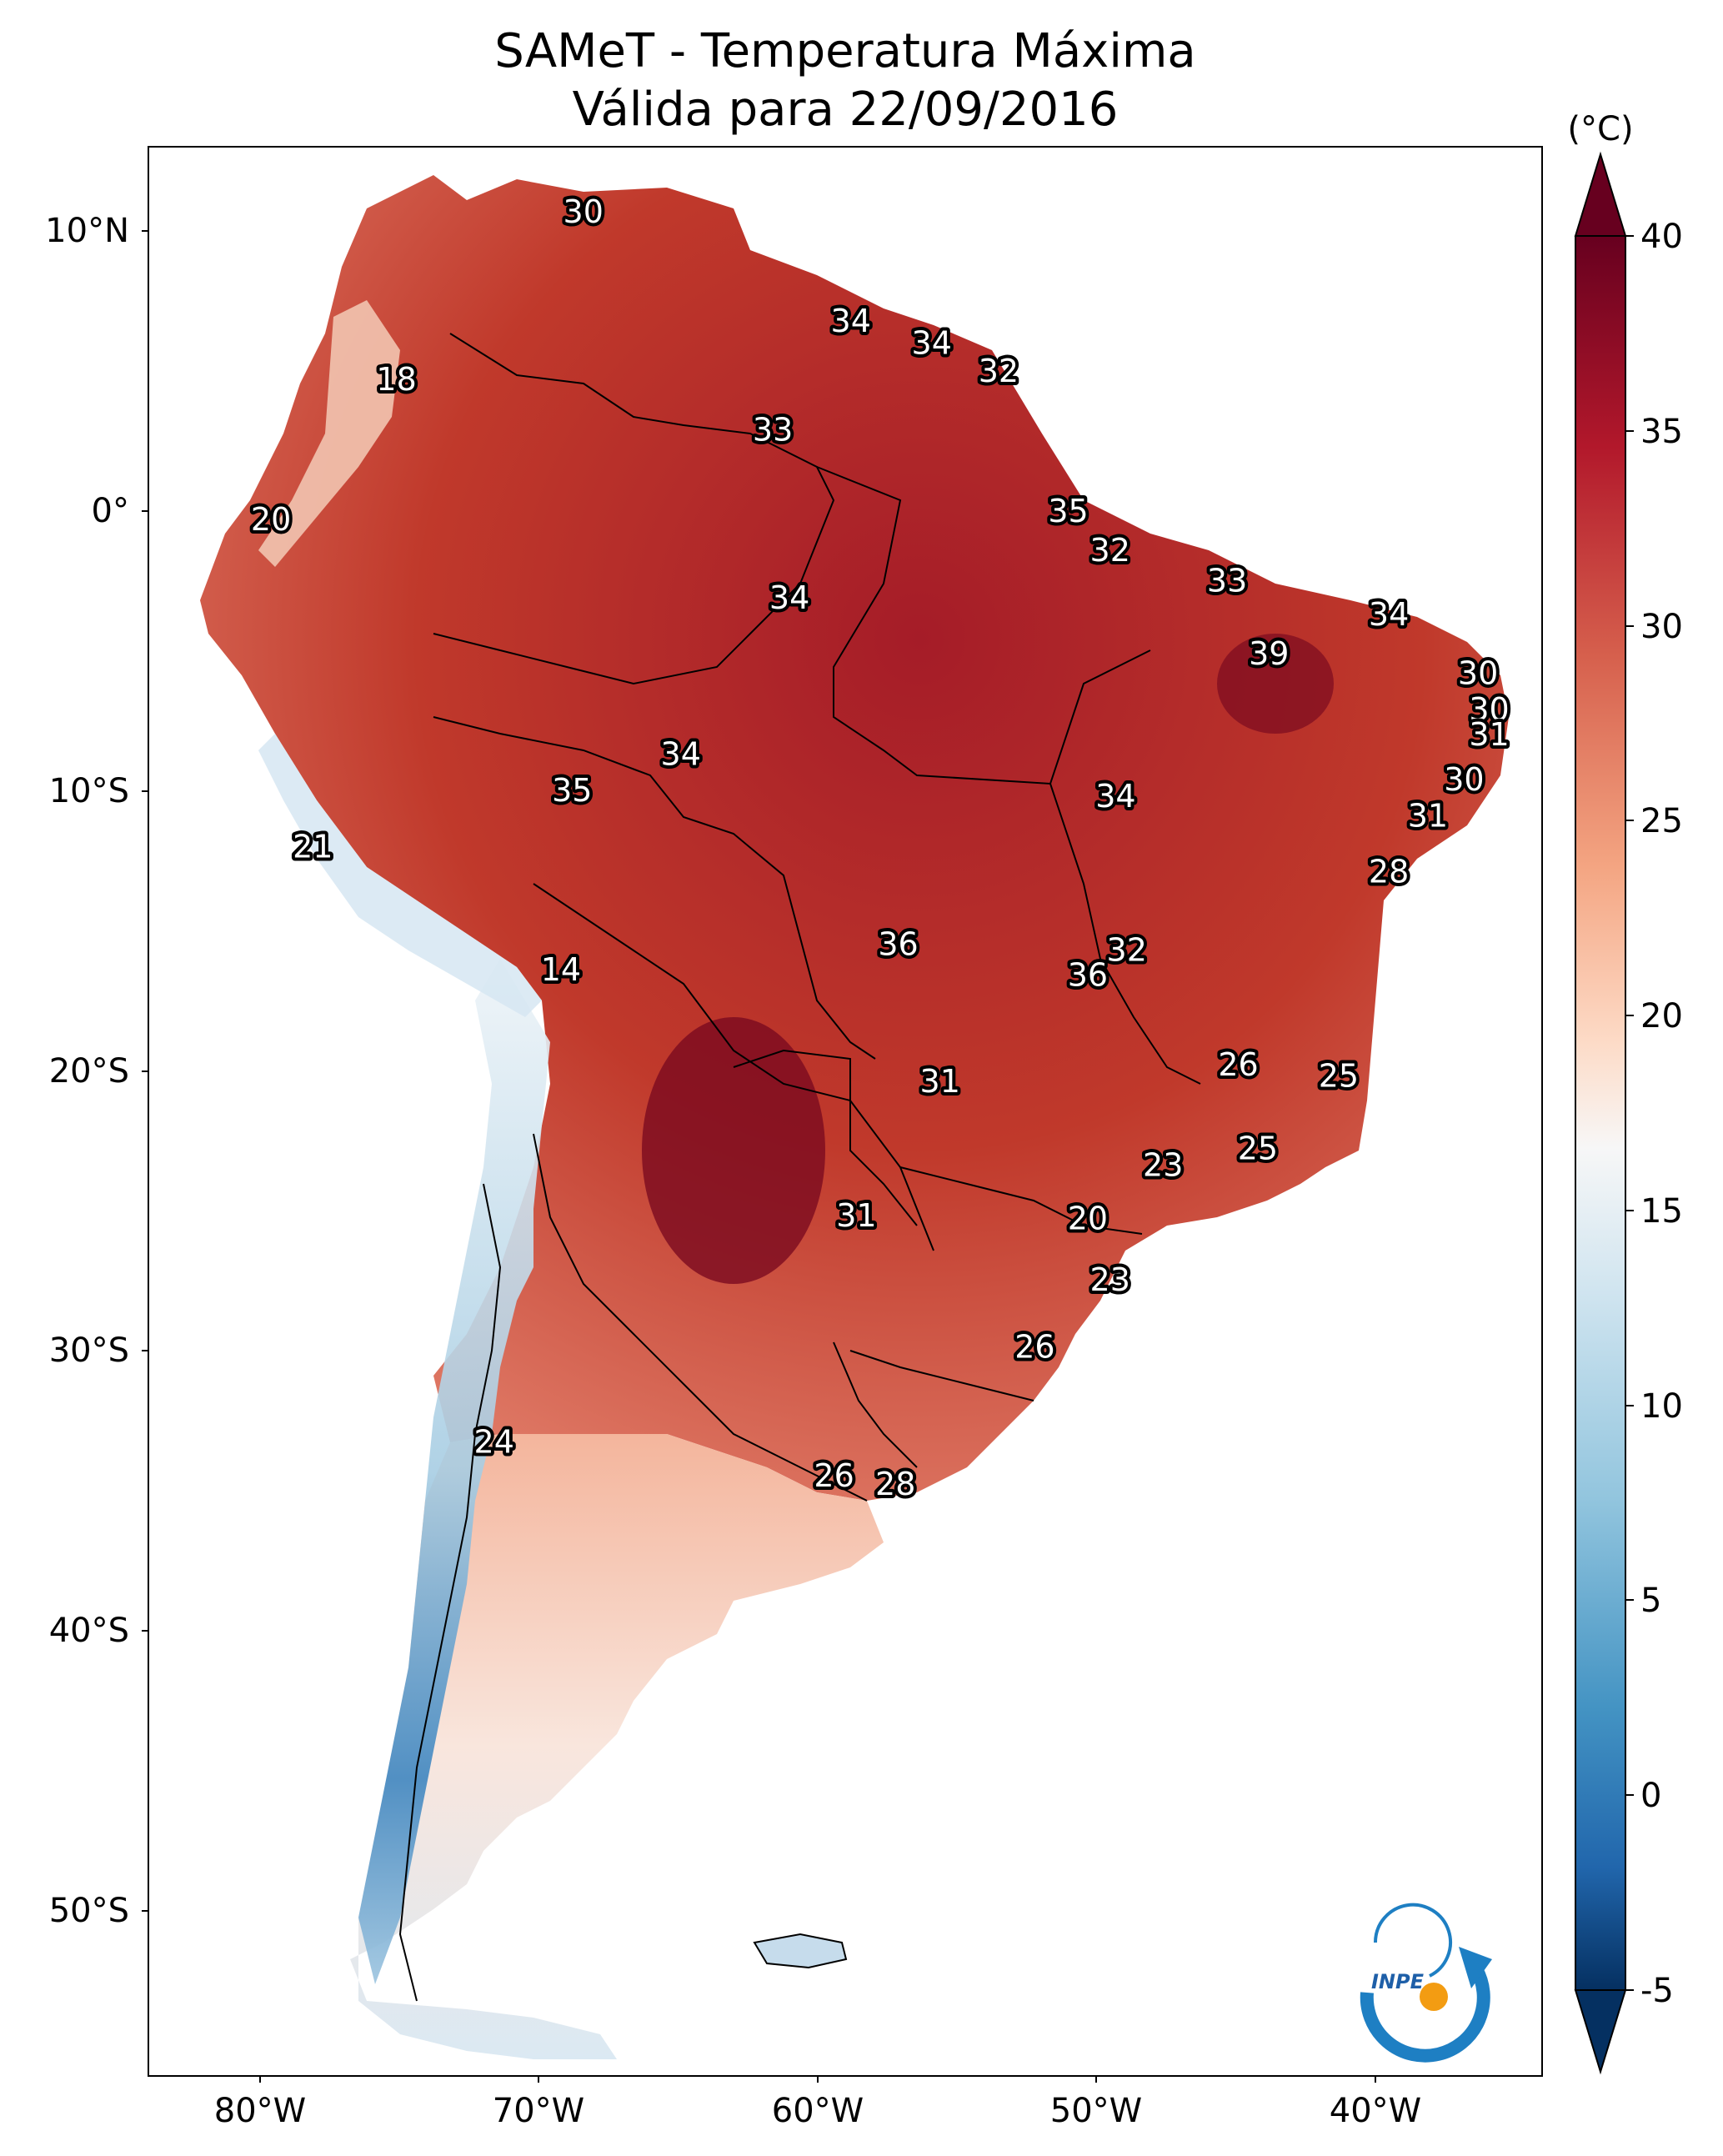 Image resolution: width=1723 pixels, height=2156 pixels. I want to click on colorbar-tick-label: -5, so click(1657, 1991).